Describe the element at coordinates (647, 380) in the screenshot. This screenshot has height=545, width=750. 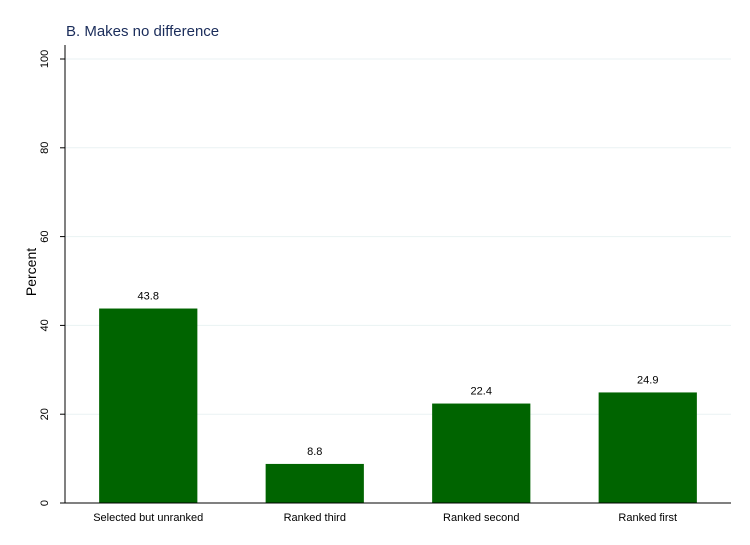
I see `data-label-3: 24.9` at that location.